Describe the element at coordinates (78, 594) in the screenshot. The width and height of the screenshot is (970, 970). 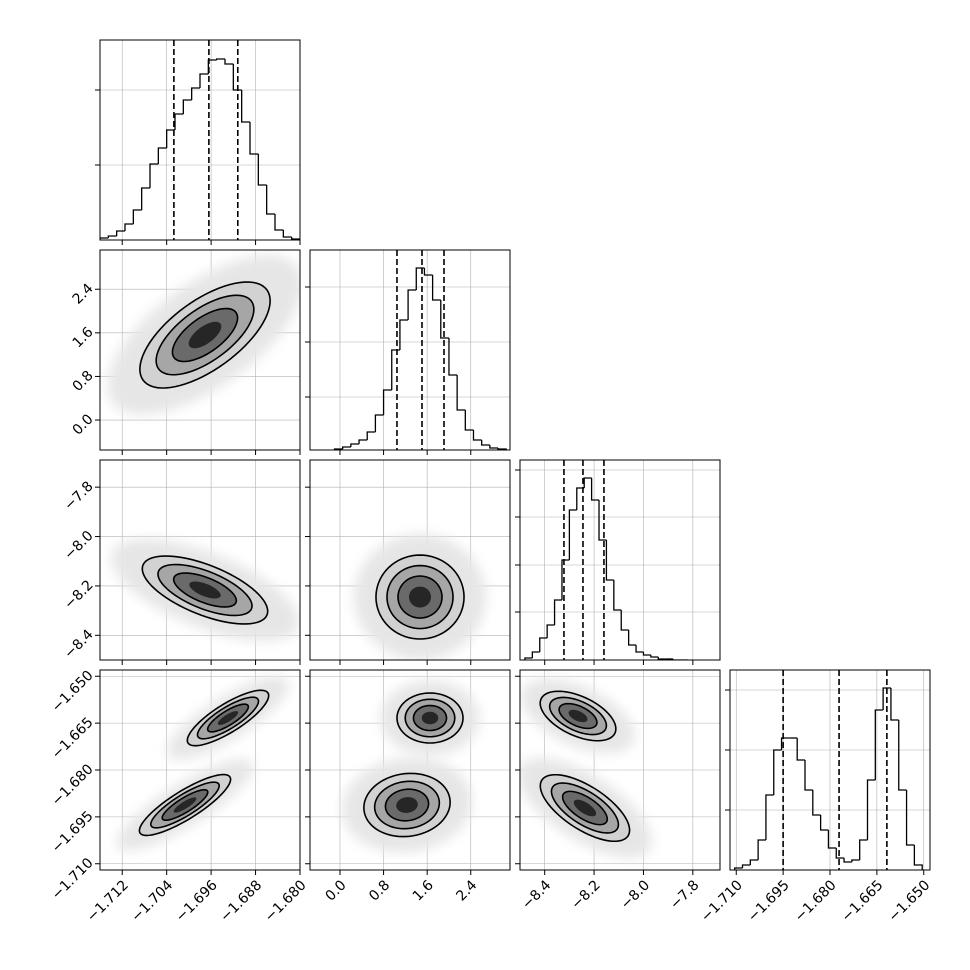
I see `y-tick-label: −8.2` at that location.